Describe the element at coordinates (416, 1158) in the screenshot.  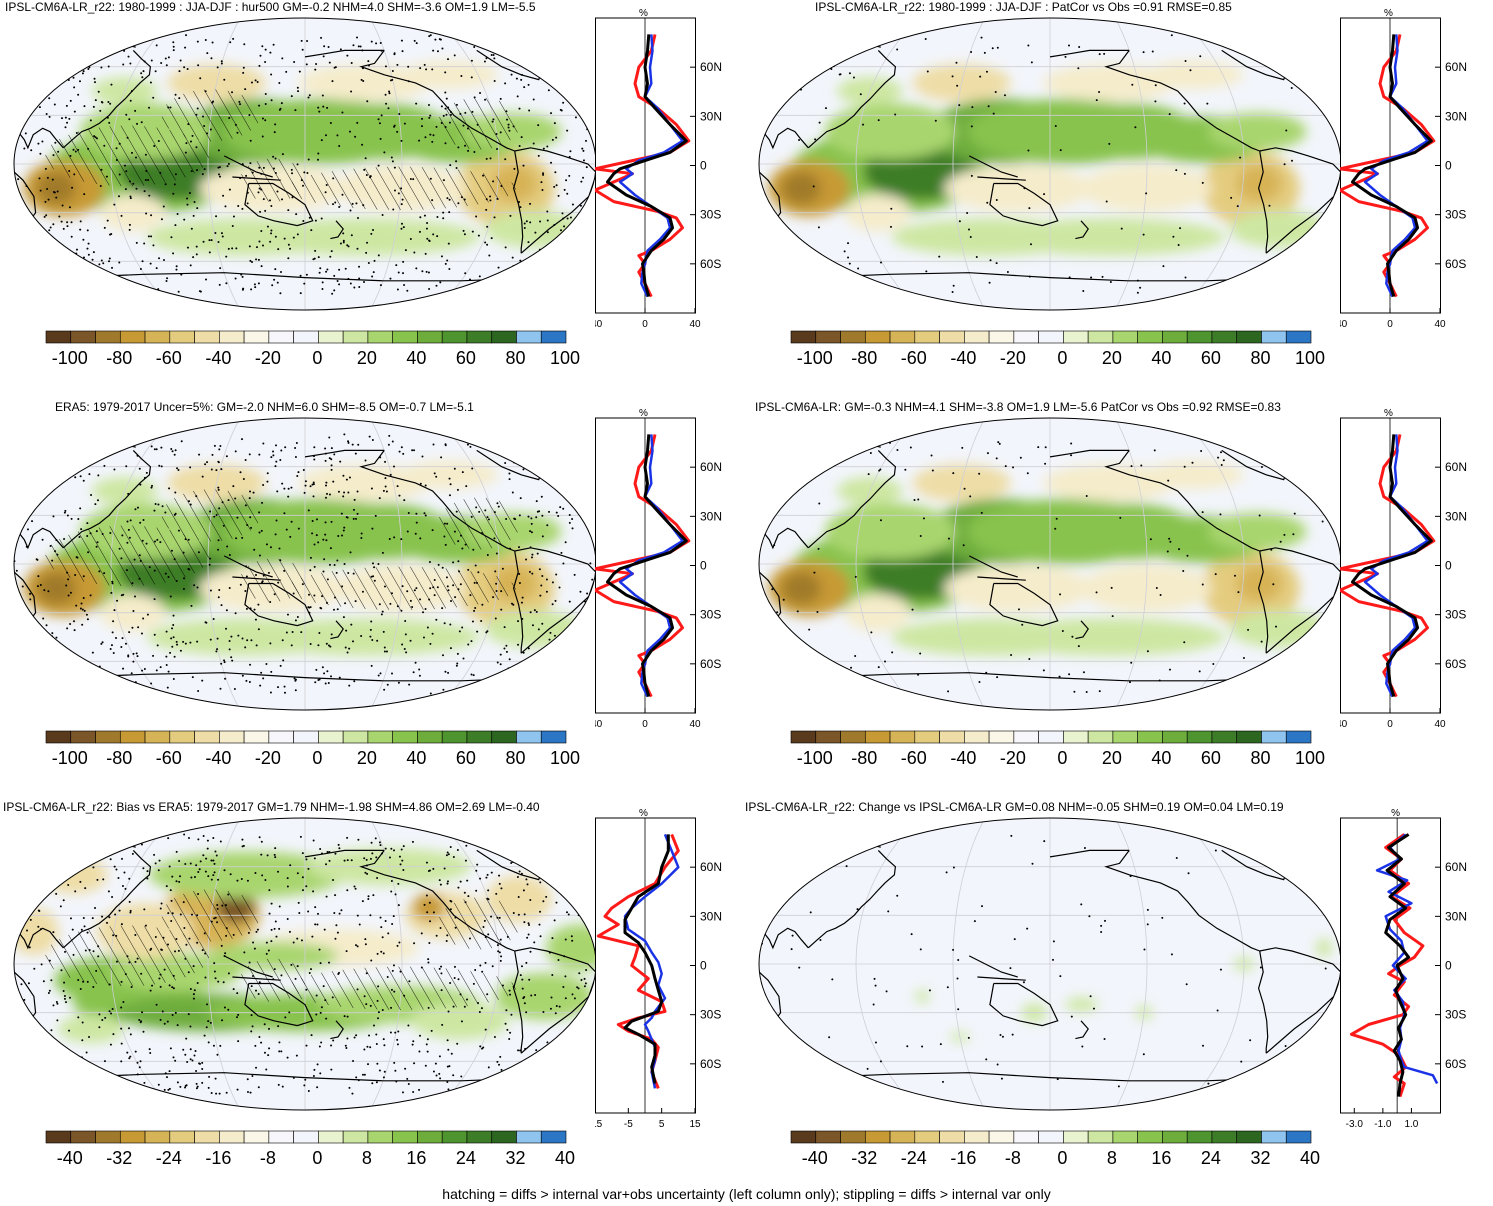
I see `colorbar-label: 16` at that location.